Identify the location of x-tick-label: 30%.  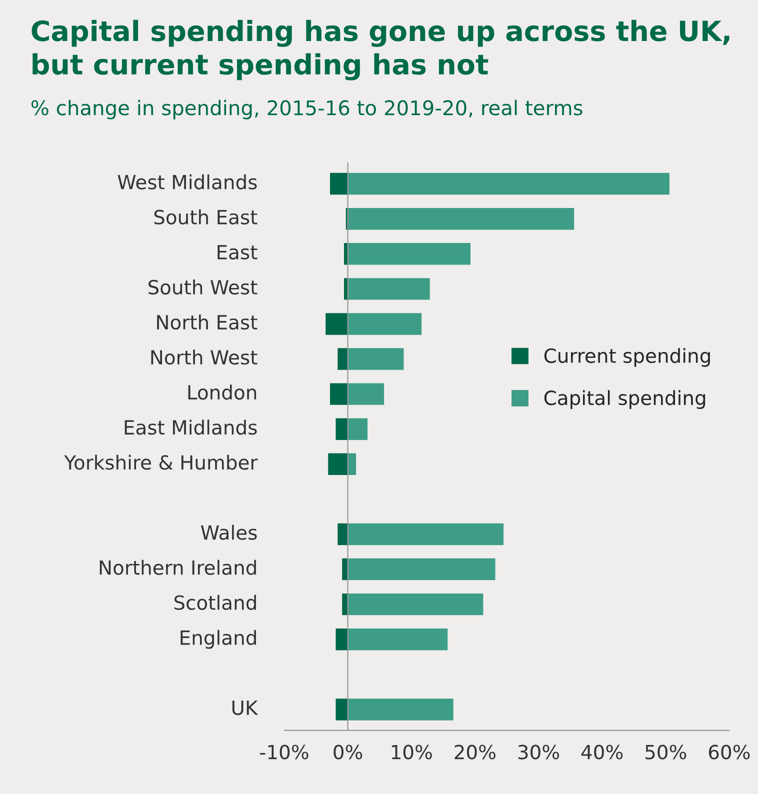
(539, 752).